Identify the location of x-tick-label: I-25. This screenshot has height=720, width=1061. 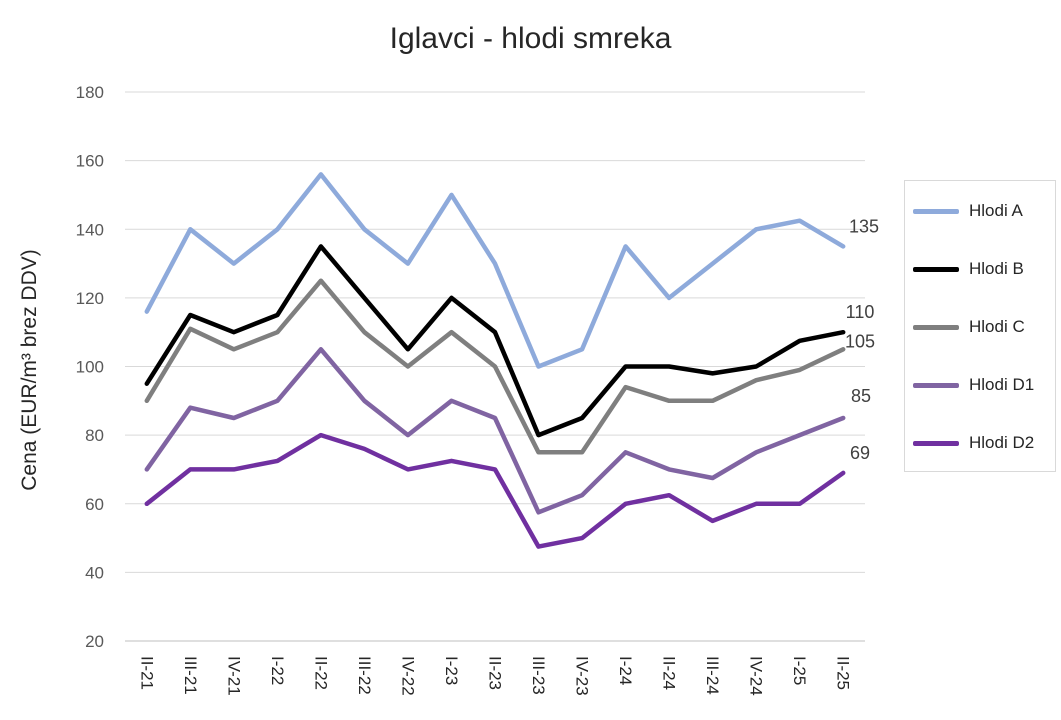
(799, 670).